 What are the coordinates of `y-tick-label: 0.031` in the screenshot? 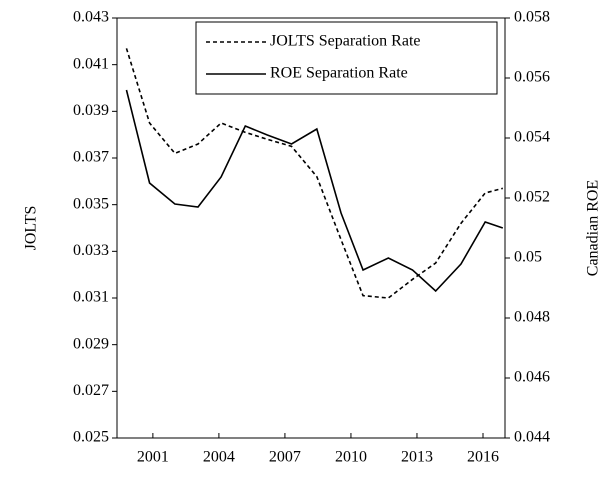 It's located at (91, 297).